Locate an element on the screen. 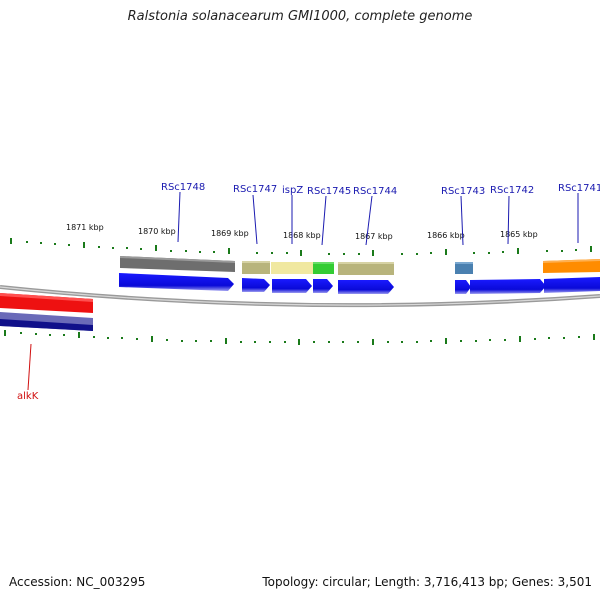  cds-arrow-RSc1747 is located at coordinates (256, 285).